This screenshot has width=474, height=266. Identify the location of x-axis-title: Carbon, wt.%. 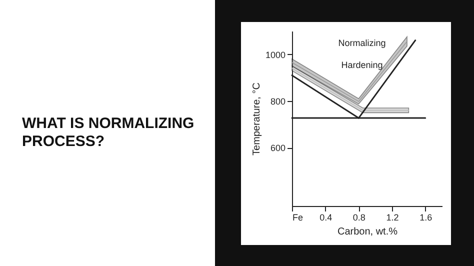
(367, 231).